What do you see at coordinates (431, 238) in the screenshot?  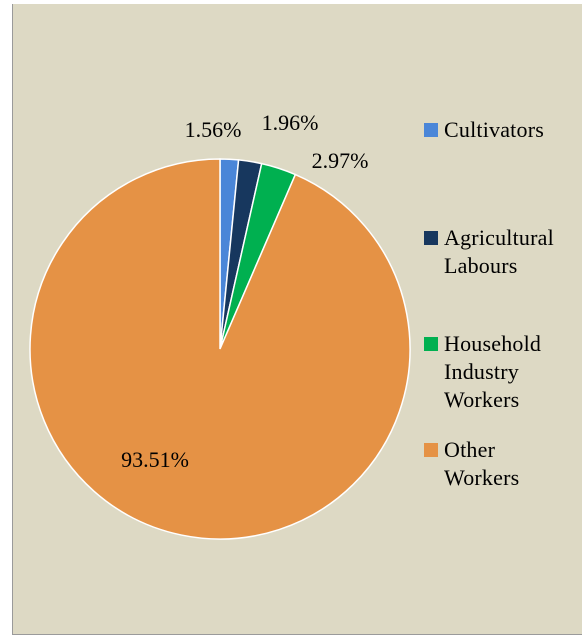 I see `legend-swatch-agricultural-labours` at bounding box center [431, 238].